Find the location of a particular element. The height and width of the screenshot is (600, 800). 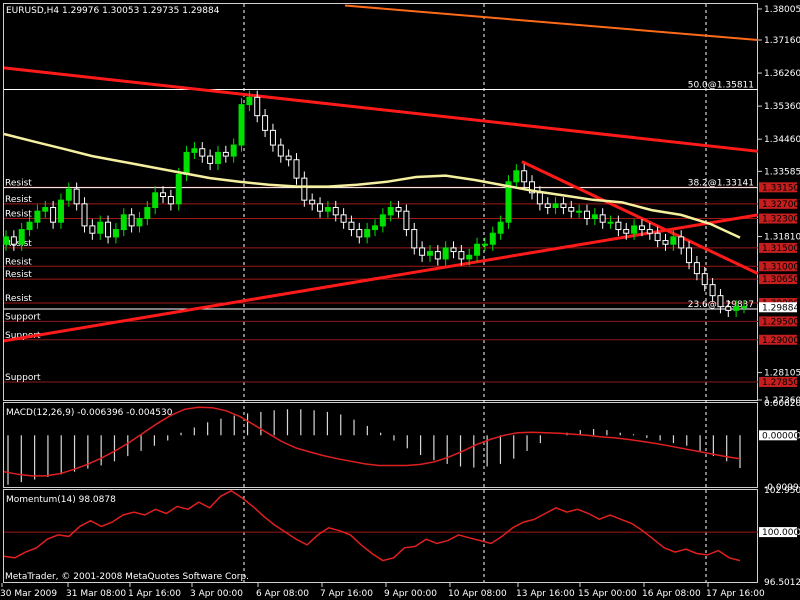

level-price-label: 1.31500 is located at coordinates (780, 249).